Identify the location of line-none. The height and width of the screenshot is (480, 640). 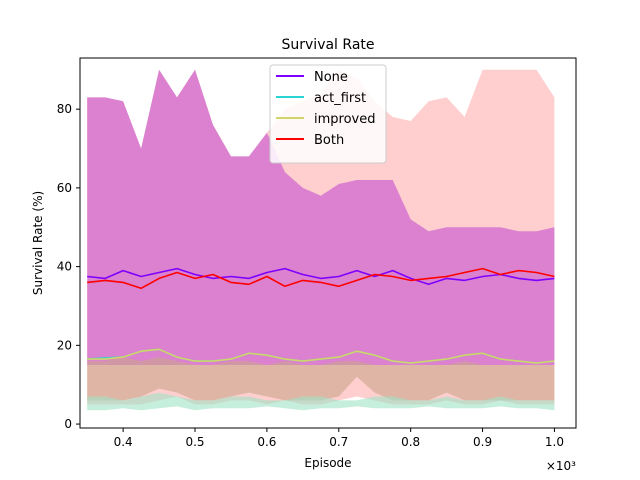
(321, 276).